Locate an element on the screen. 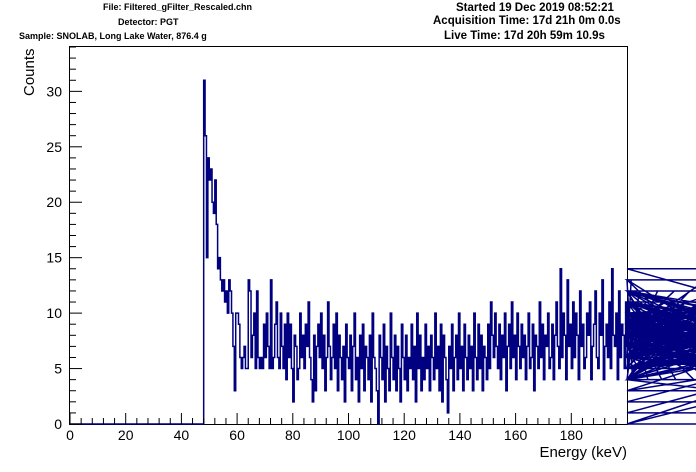  x-tick-label: 160 is located at coordinates (516, 435).